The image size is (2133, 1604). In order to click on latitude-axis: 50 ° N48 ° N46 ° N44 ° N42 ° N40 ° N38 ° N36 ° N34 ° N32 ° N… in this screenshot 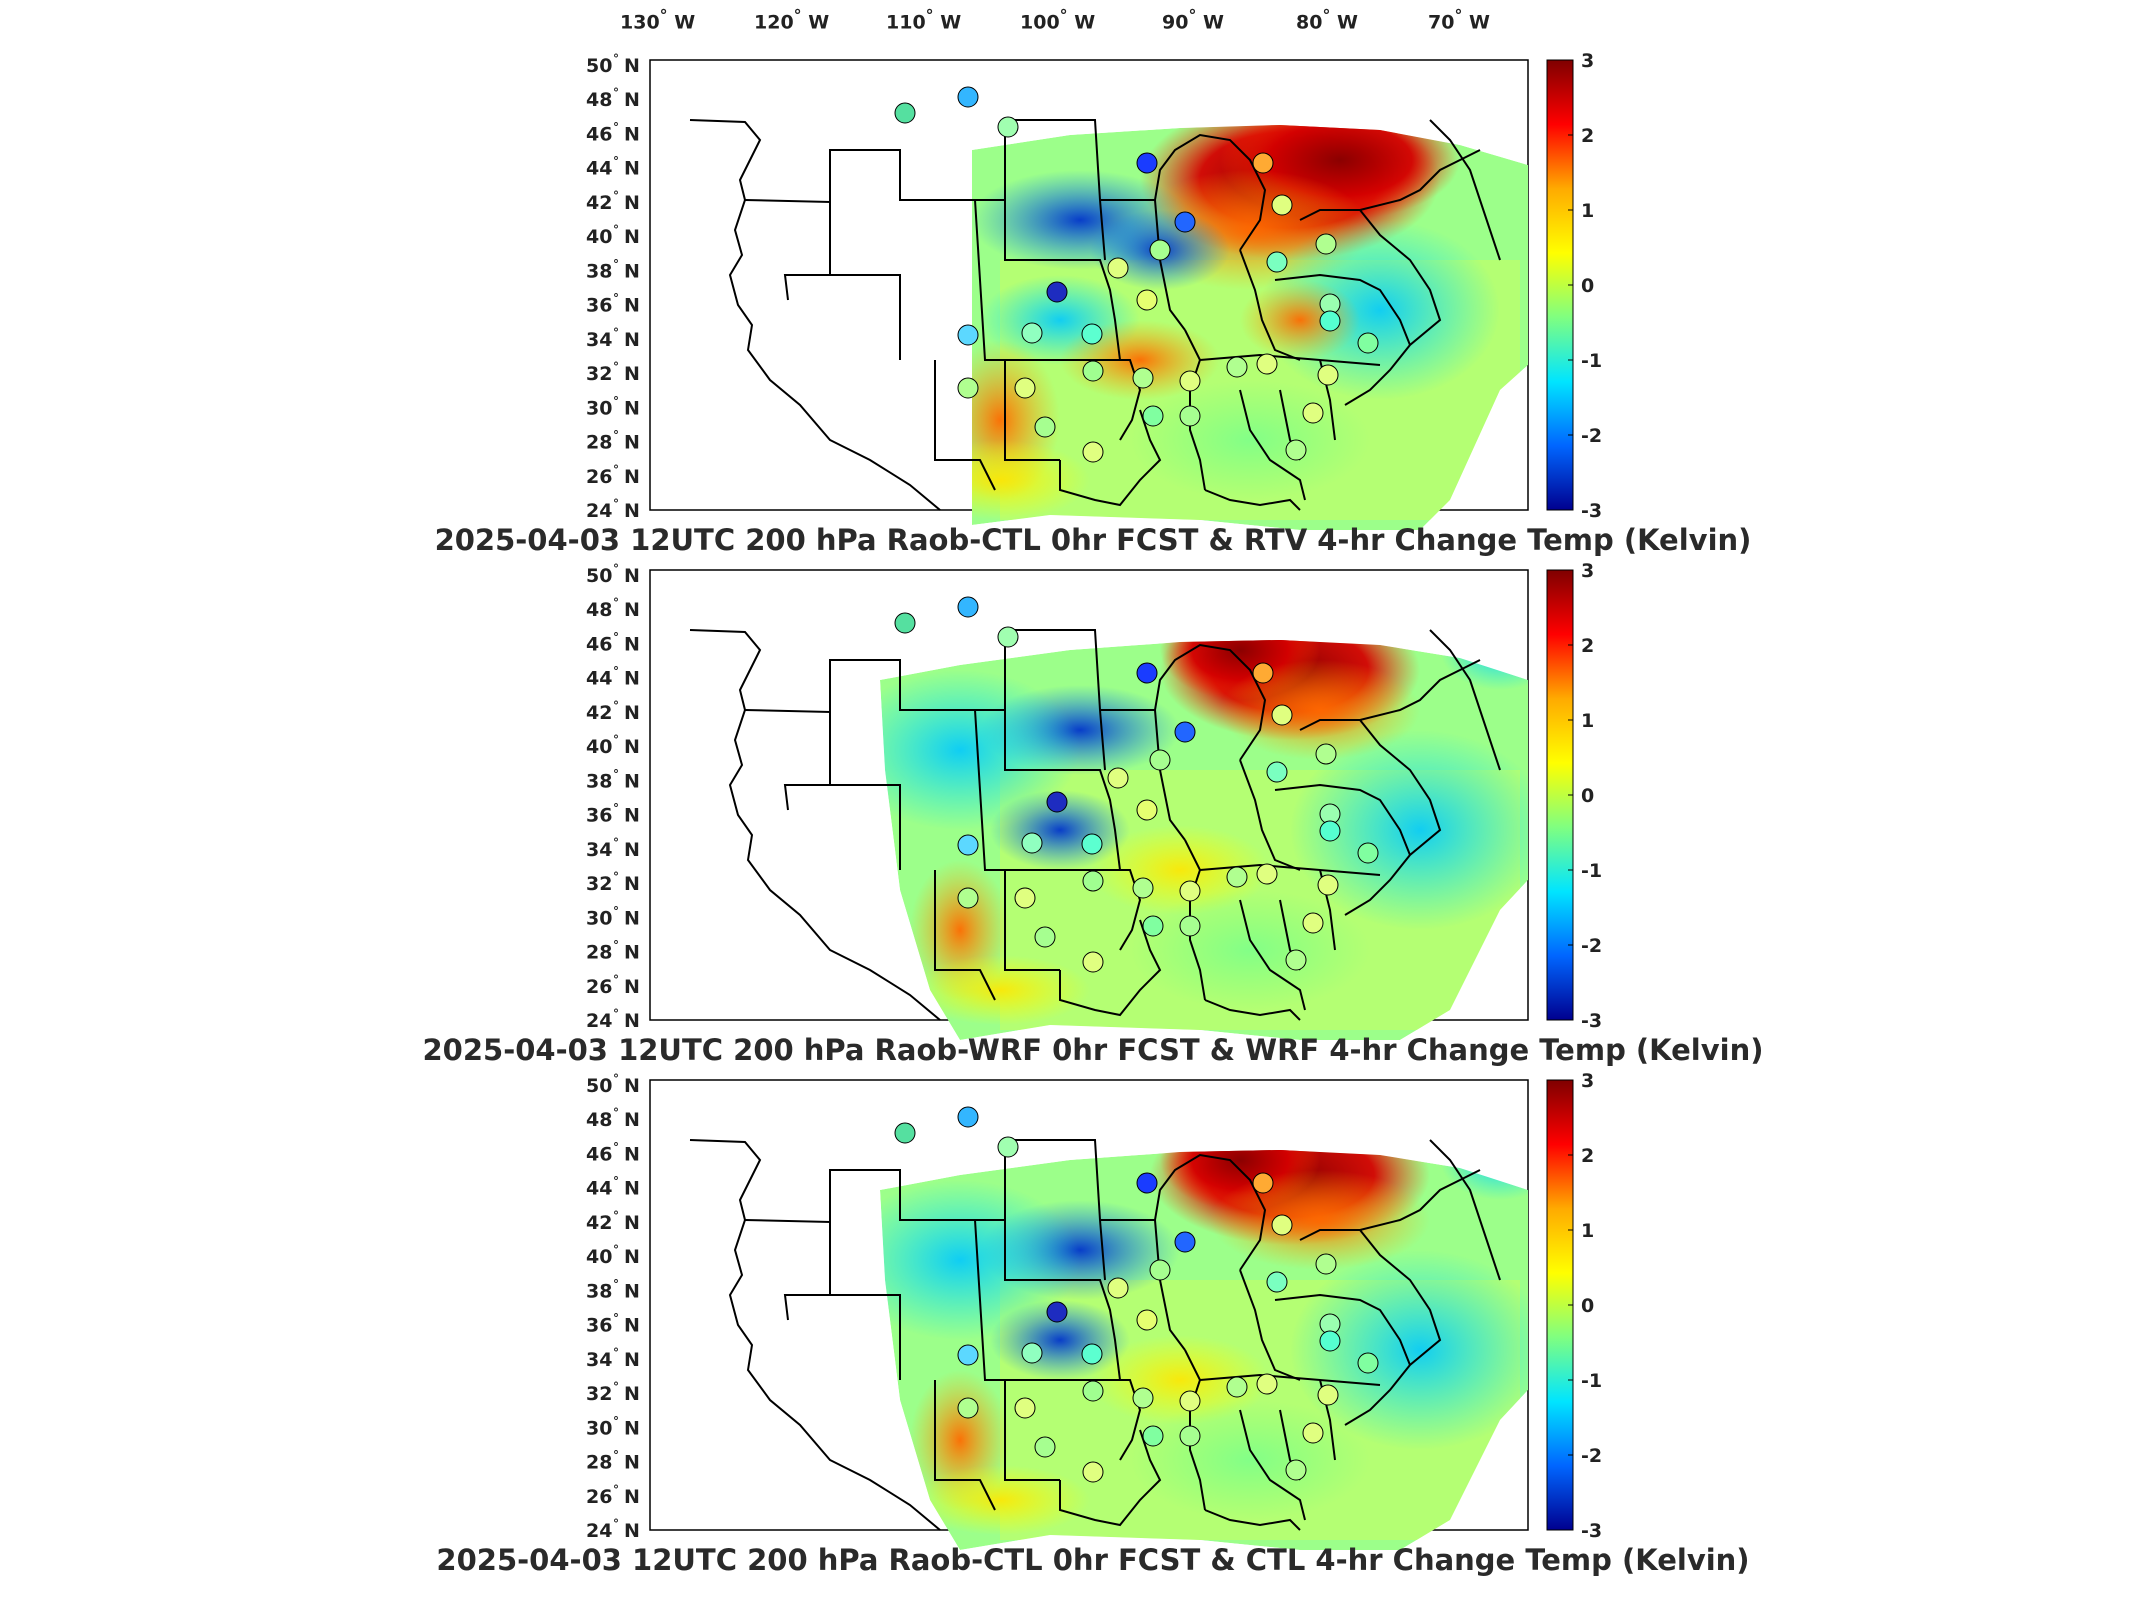, I will do `click(613, 287)`.